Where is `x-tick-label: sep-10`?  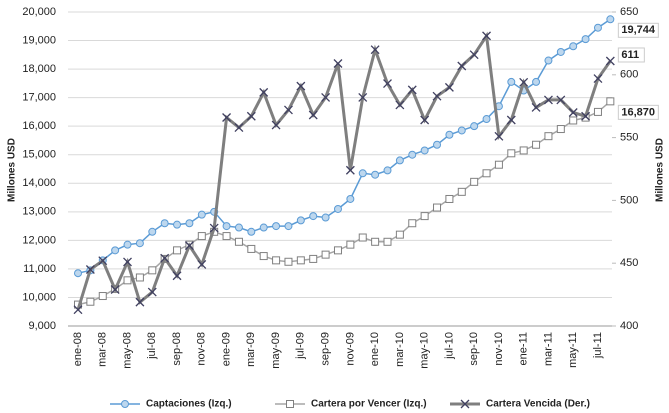 x-tick-label: sep-10 is located at coordinates (474, 349).